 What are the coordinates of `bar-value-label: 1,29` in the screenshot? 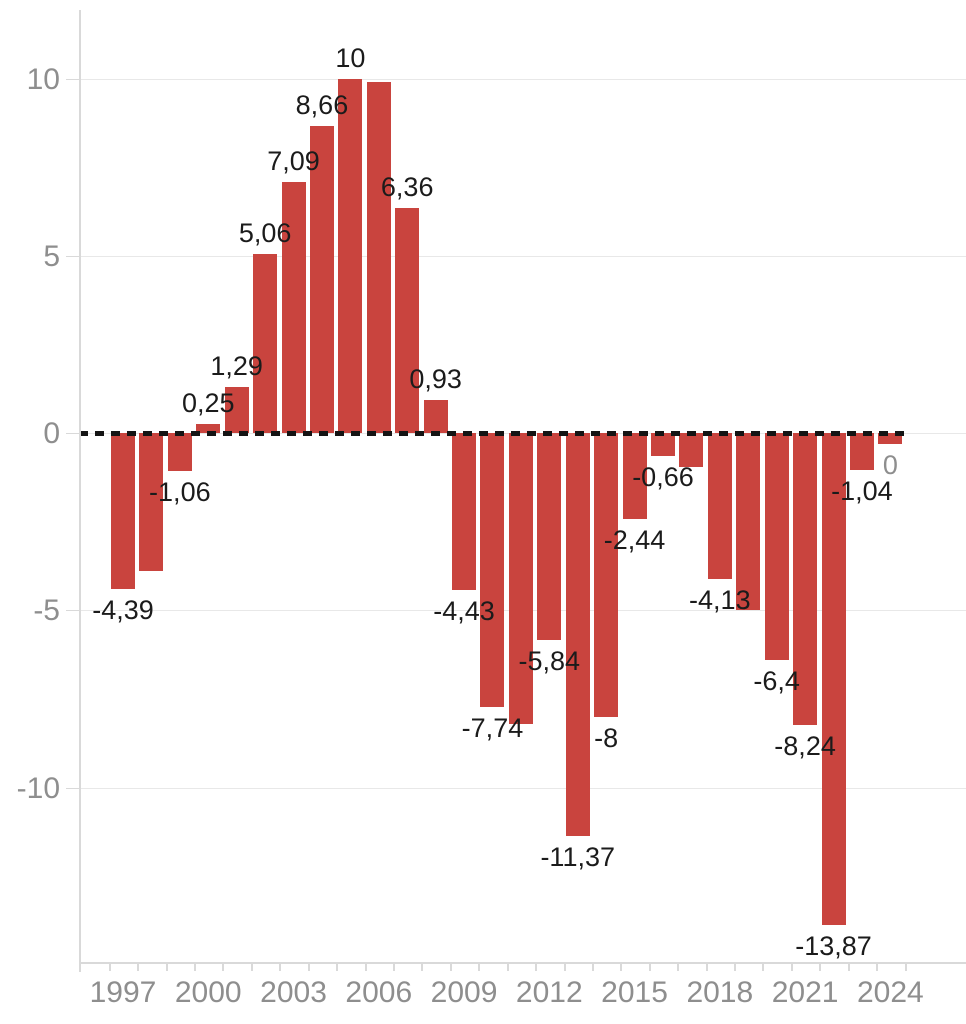 It's located at (236, 366).